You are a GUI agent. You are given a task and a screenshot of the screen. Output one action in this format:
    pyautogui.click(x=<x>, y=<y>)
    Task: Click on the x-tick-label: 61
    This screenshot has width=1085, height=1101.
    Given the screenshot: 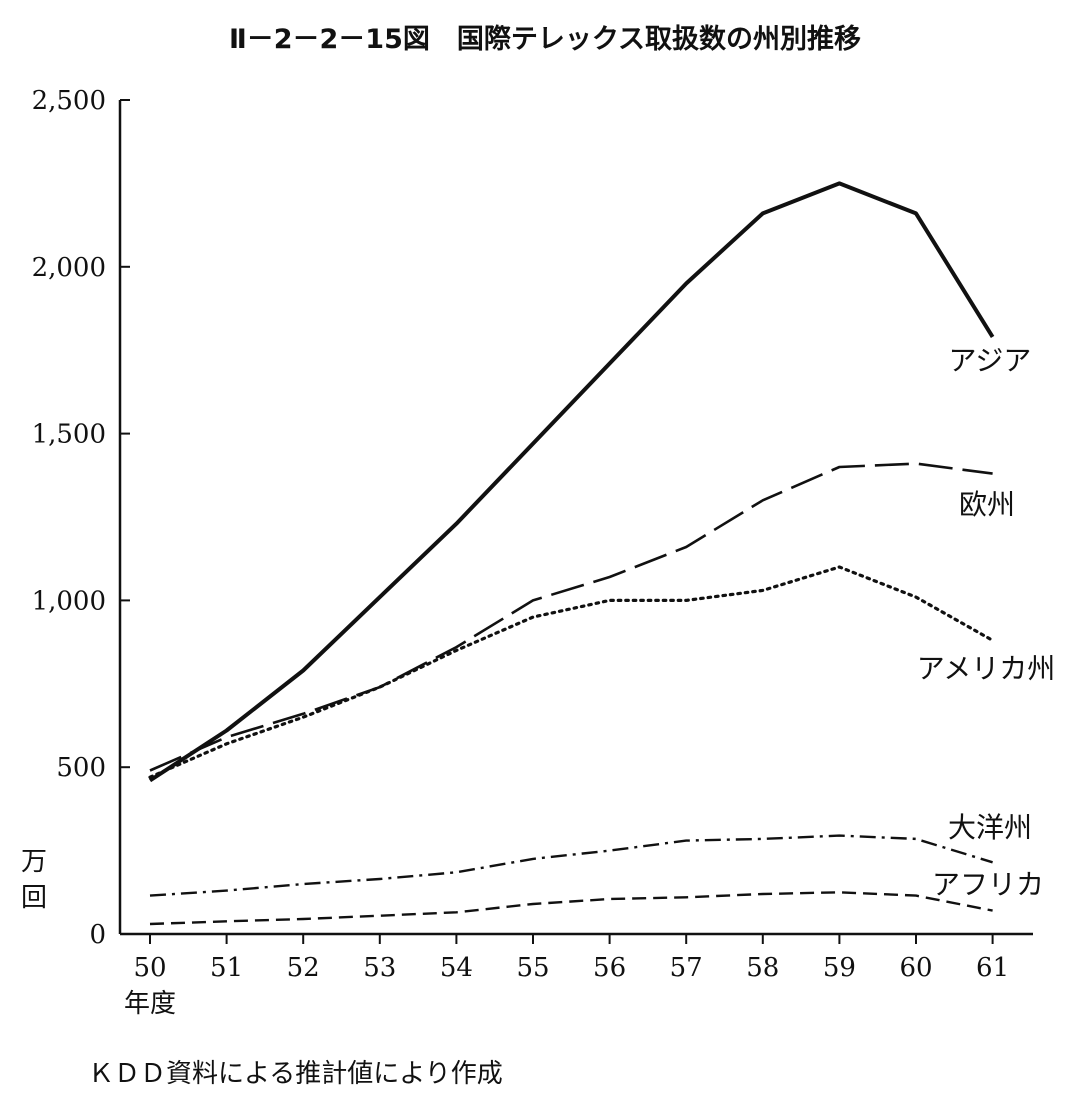 What is the action you would take?
    pyautogui.click(x=992, y=968)
    